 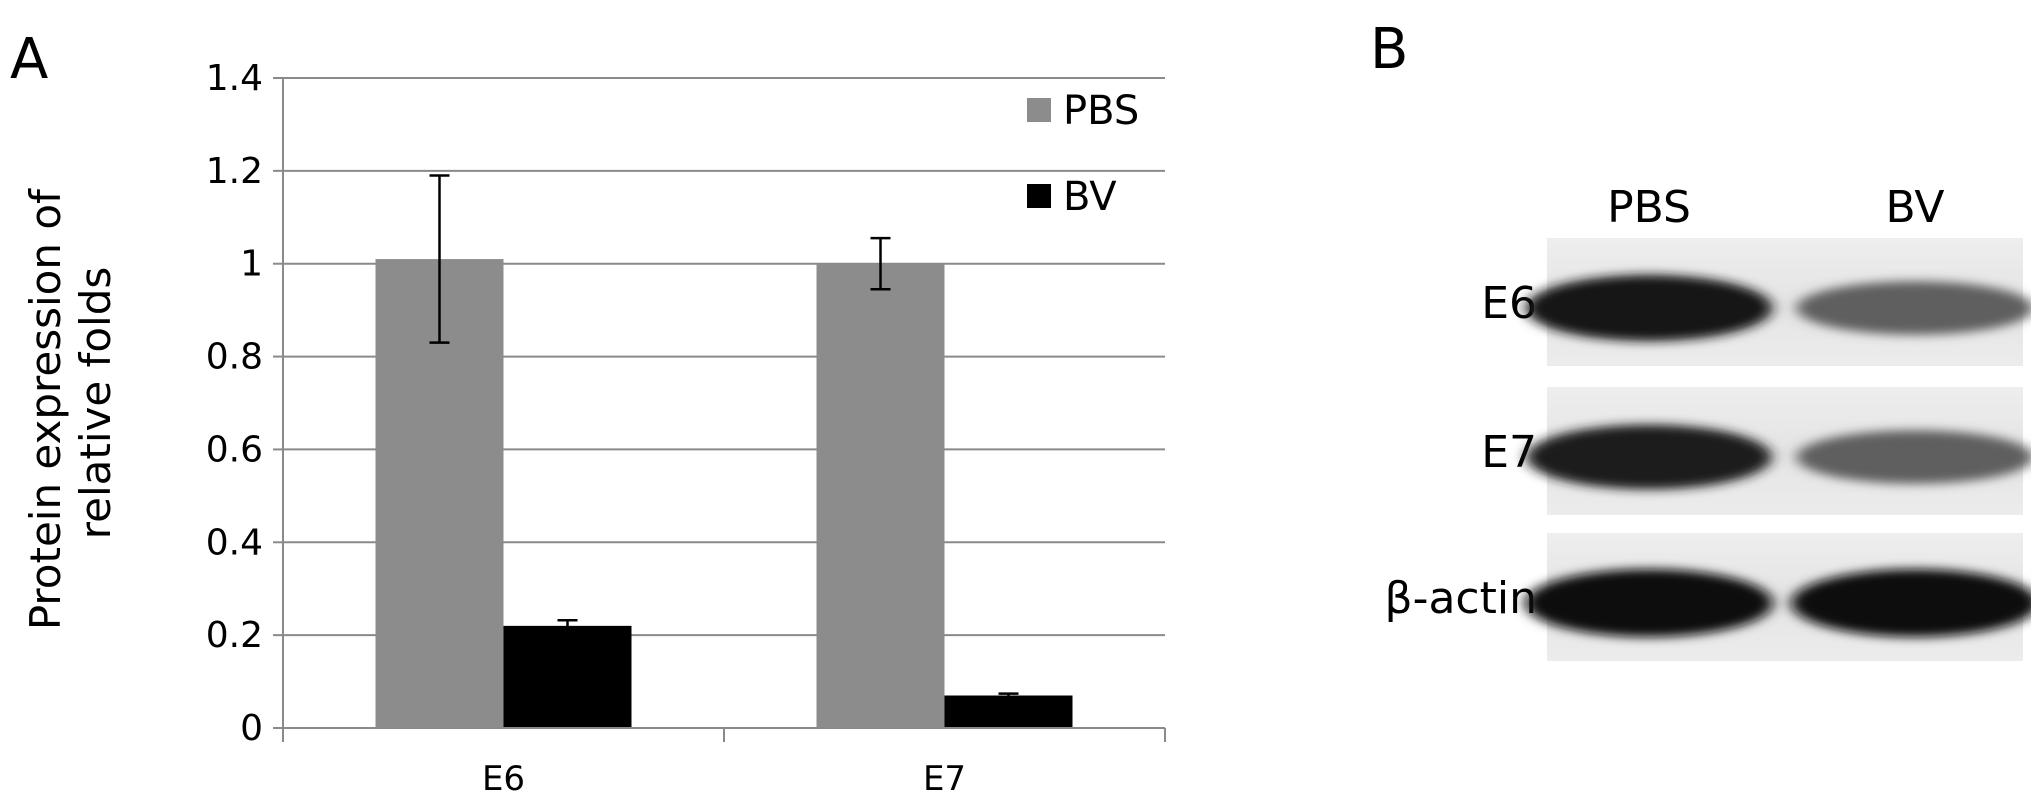 What do you see at coordinates (1039, 196) in the screenshot?
I see `legend-swatch-bv` at bounding box center [1039, 196].